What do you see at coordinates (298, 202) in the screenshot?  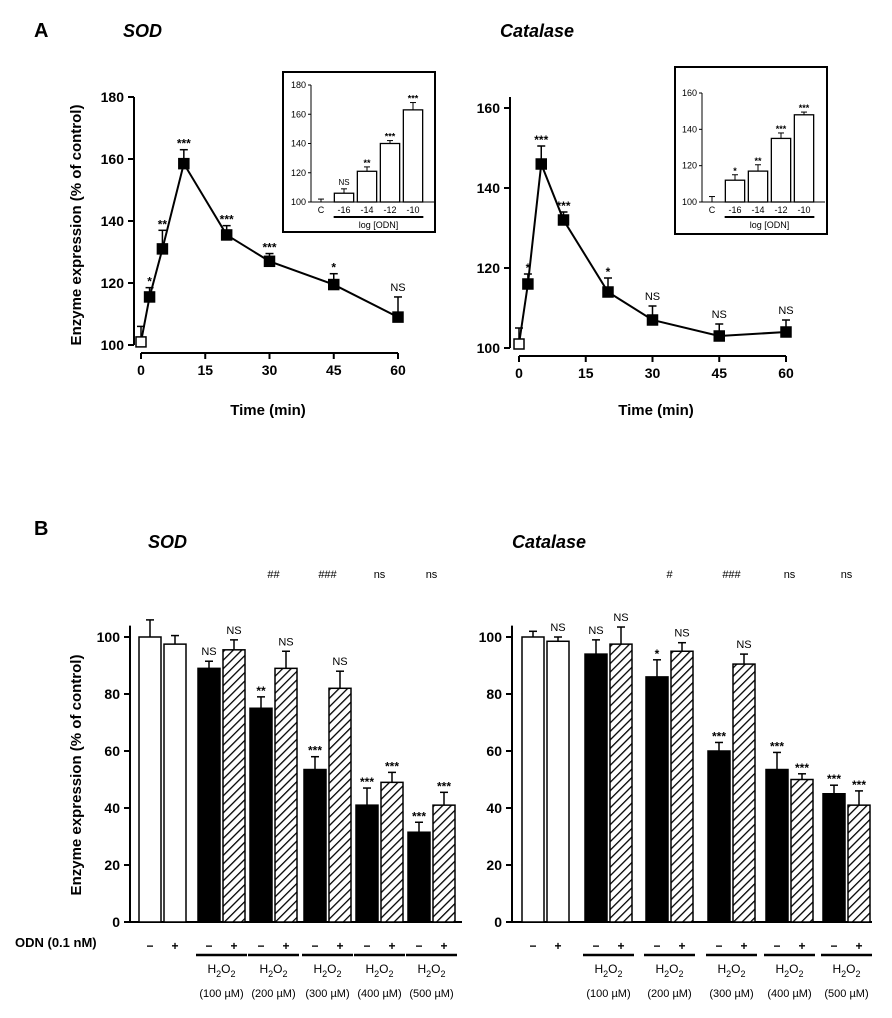 I see `inset-y-tick-label: 100` at bounding box center [298, 202].